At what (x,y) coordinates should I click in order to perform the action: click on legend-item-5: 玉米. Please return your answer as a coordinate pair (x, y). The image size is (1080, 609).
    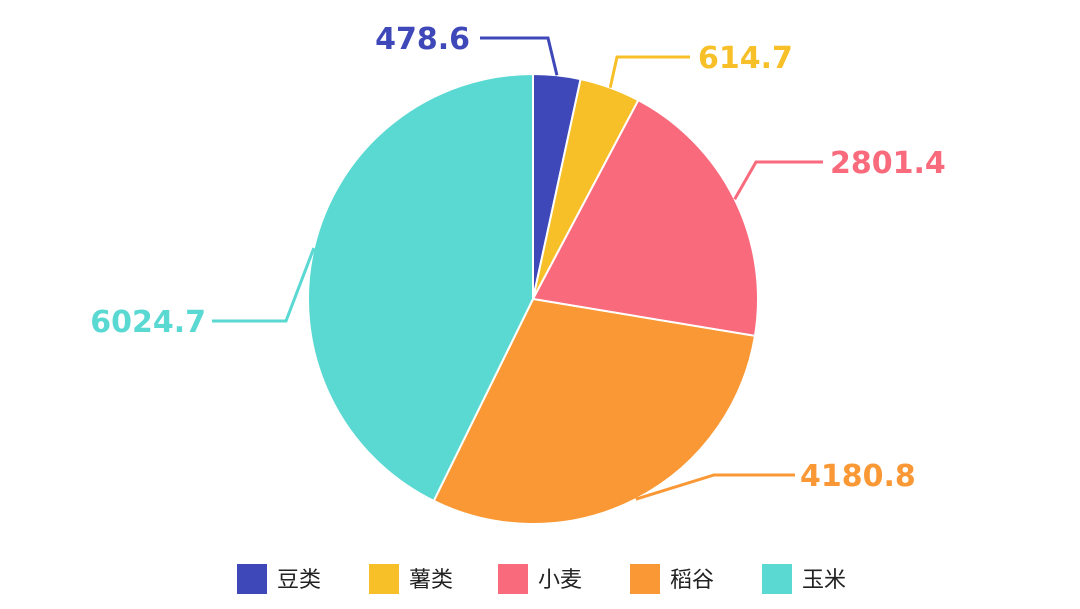
    Looking at the image, I should click on (804, 579).